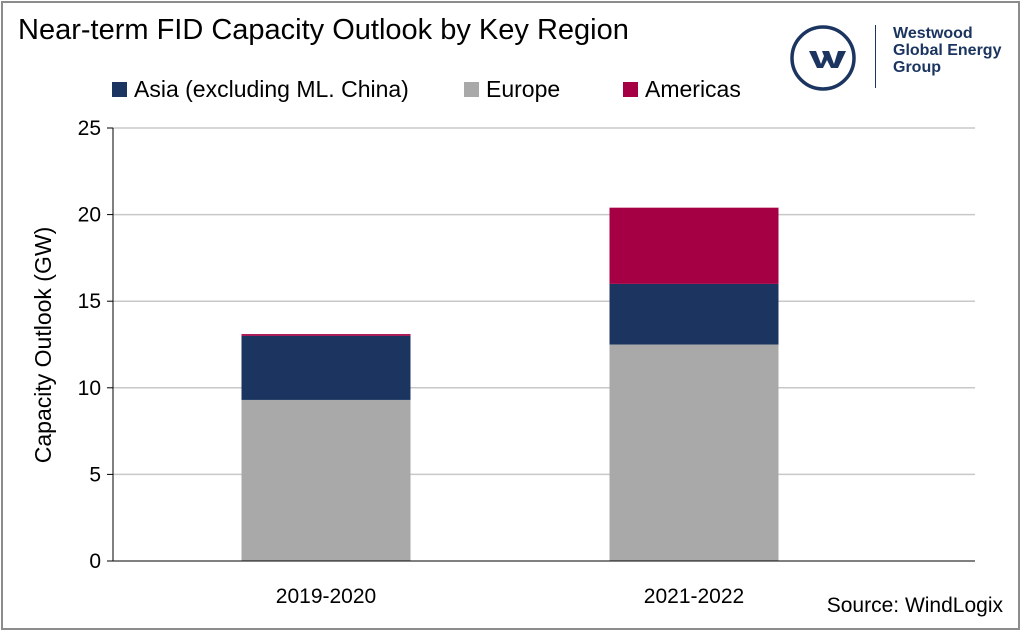 Image resolution: width=1025 pixels, height=635 pixels. I want to click on legend-swatch-americas, so click(630, 89).